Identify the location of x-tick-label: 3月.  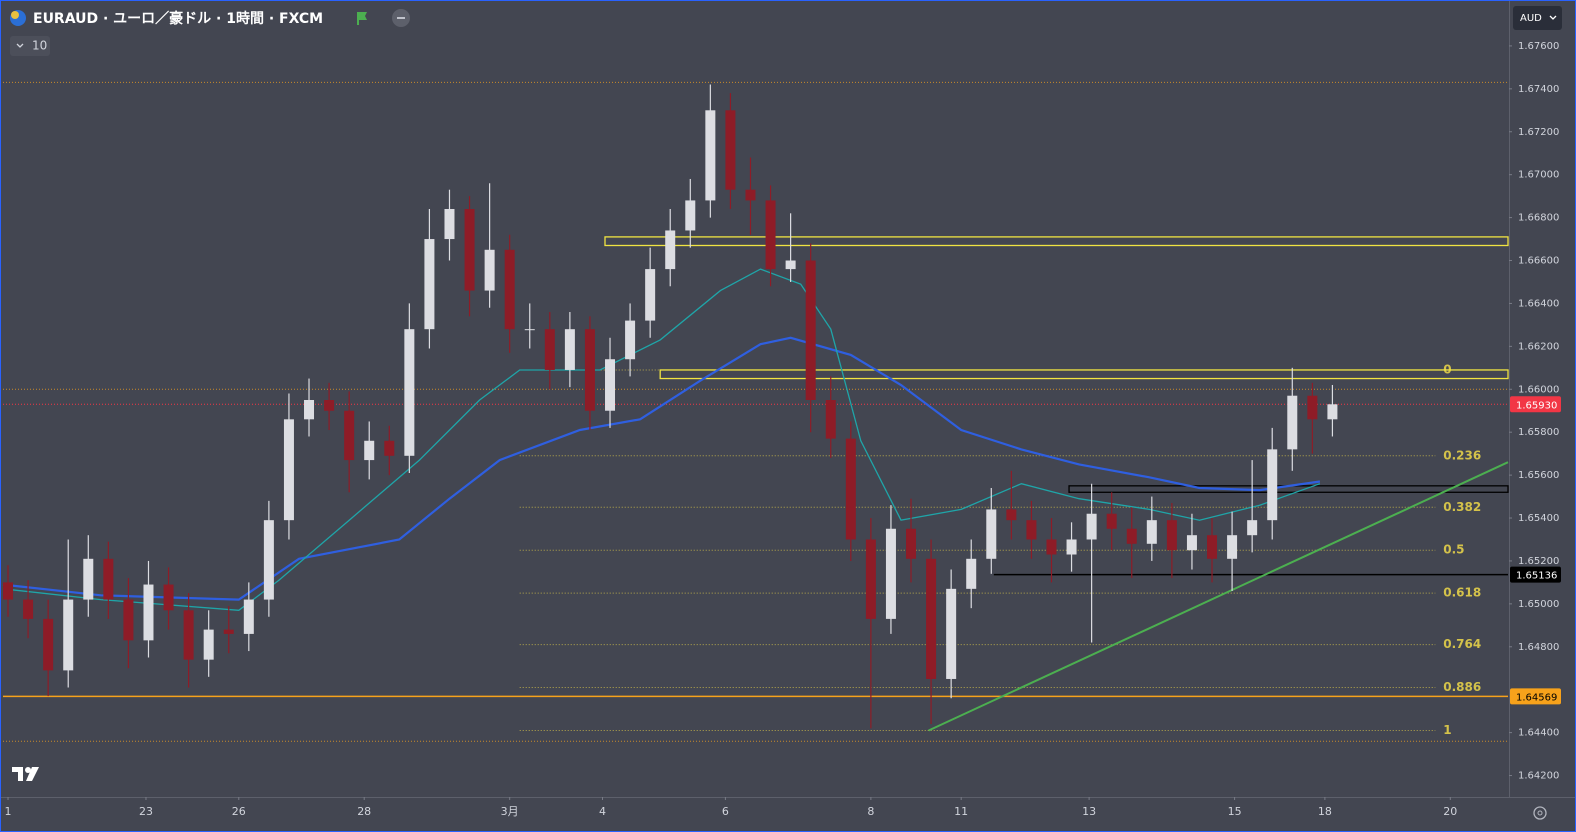
(510, 811).